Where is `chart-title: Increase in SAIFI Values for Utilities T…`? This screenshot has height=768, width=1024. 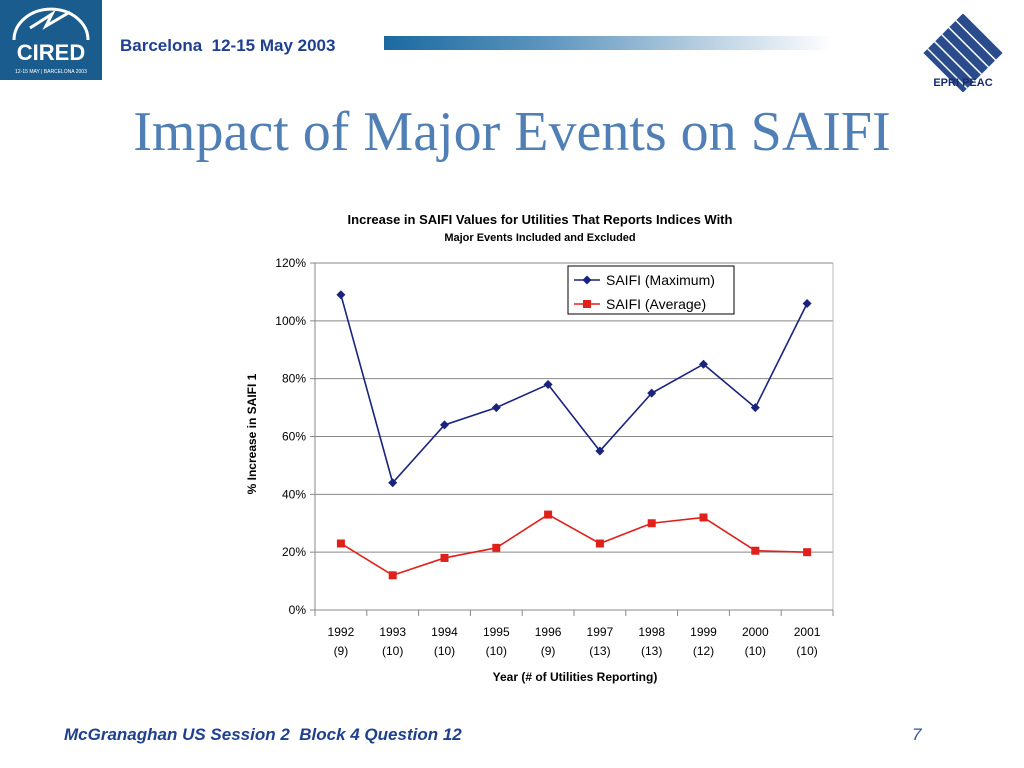 chart-title: Increase in SAIFI Values for Utilities T… is located at coordinates (540, 219).